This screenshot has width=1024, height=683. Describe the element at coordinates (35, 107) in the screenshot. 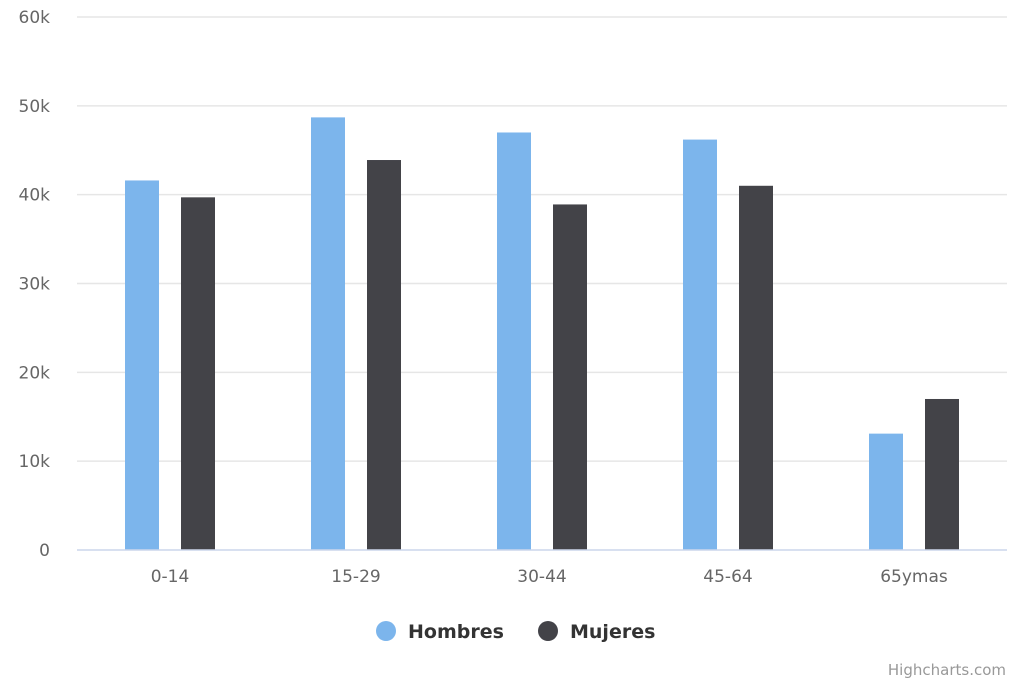

I see `y-tick-label: 50k` at that location.